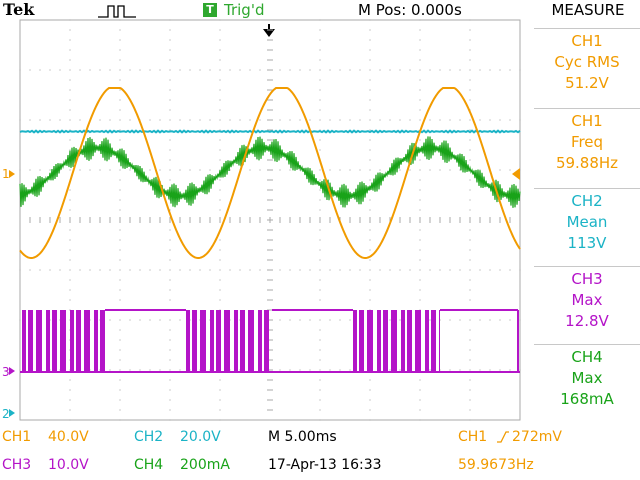  I want to click on acquisition-pulse-icon, so click(117, 11).